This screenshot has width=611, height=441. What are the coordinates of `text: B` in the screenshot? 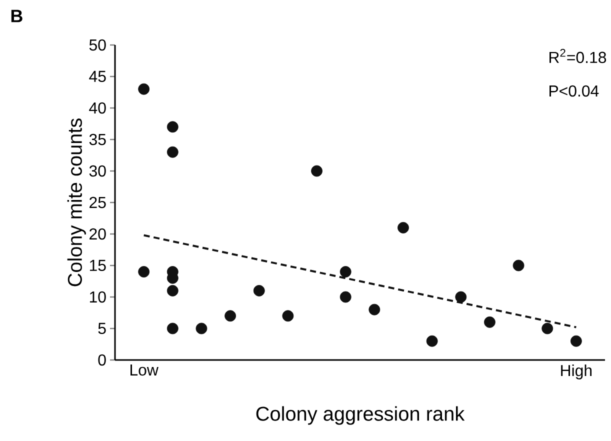 It's located at (16, 16).